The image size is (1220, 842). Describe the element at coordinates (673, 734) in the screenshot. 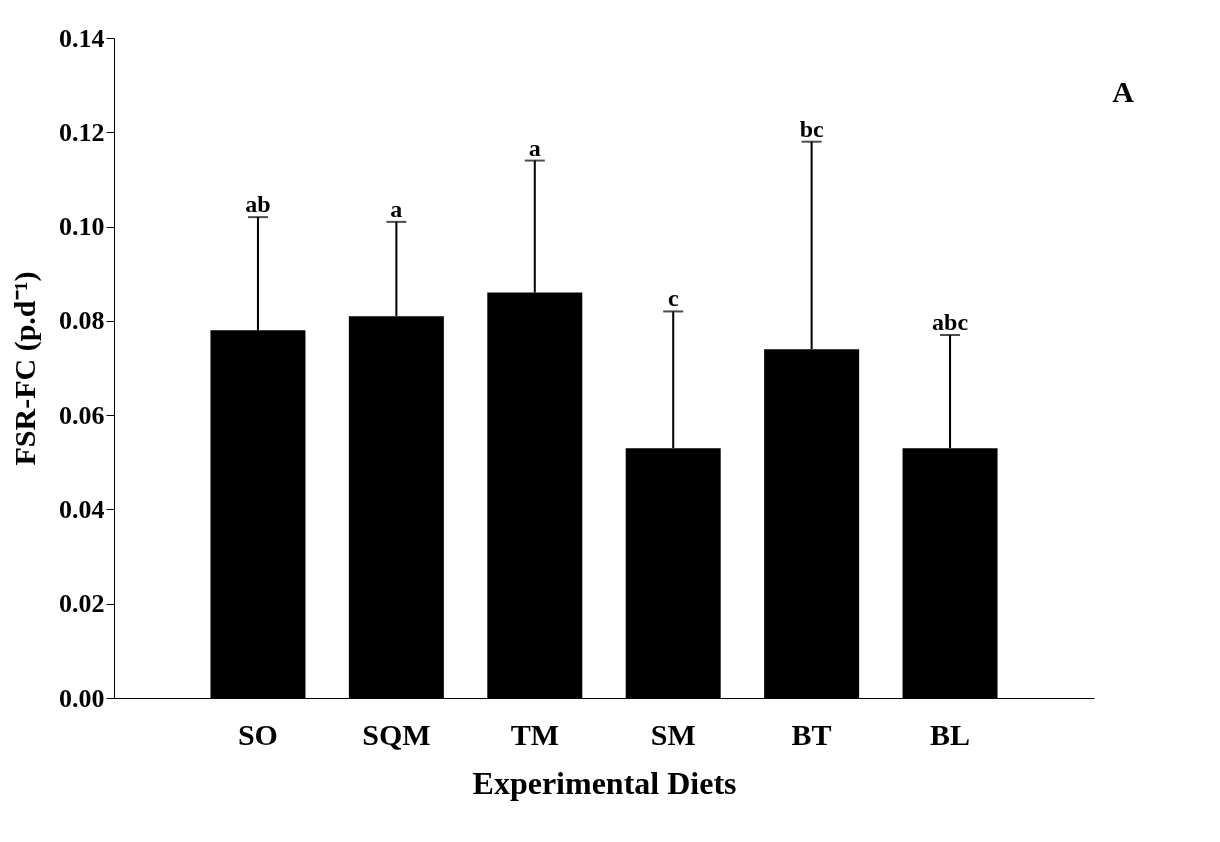

I see `x-tick-label: SM` at that location.